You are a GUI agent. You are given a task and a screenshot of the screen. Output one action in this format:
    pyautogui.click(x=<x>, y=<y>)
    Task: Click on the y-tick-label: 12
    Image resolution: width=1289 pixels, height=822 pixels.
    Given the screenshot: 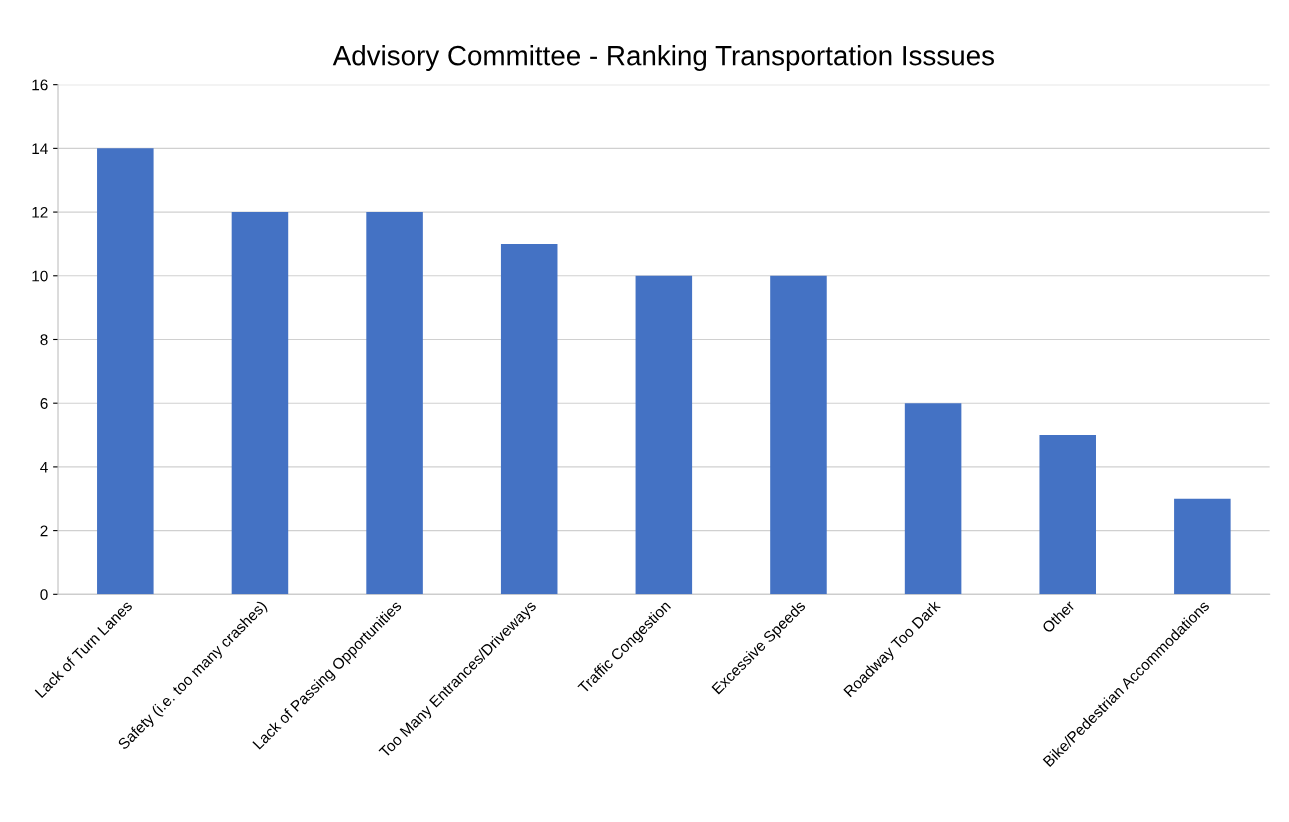 What is the action you would take?
    pyautogui.click(x=40, y=212)
    